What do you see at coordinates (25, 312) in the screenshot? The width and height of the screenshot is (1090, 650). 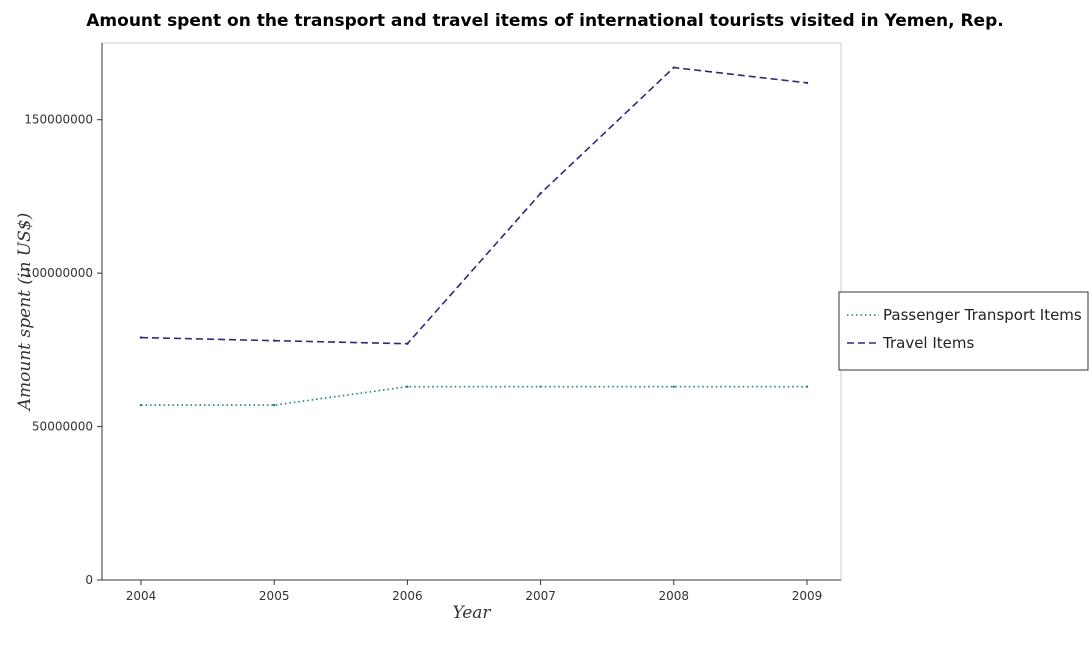 I see `y-axis-label: Amount spent (in US$)` at bounding box center [25, 312].